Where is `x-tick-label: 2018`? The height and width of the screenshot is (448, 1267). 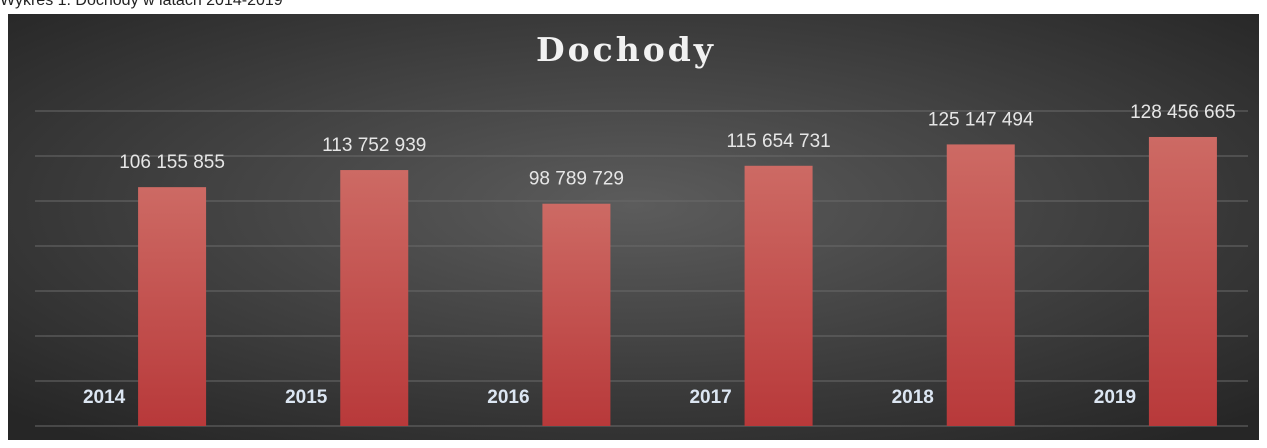 x-tick-label: 2018 is located at coordinates (913, 397).